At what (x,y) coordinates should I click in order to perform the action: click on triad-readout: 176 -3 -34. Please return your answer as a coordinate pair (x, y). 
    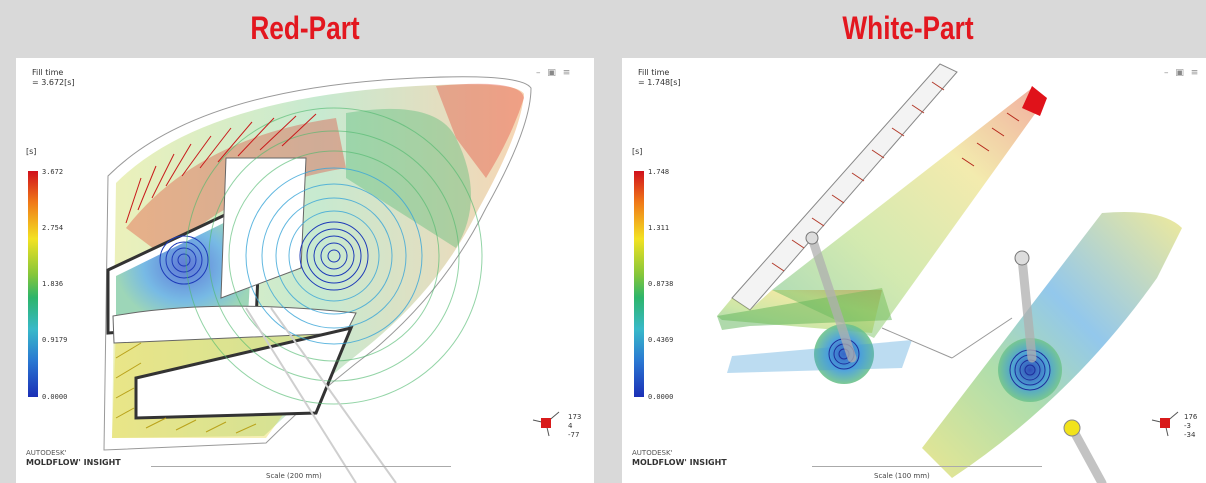
    Looking at the image, I should click on (1191, 426).